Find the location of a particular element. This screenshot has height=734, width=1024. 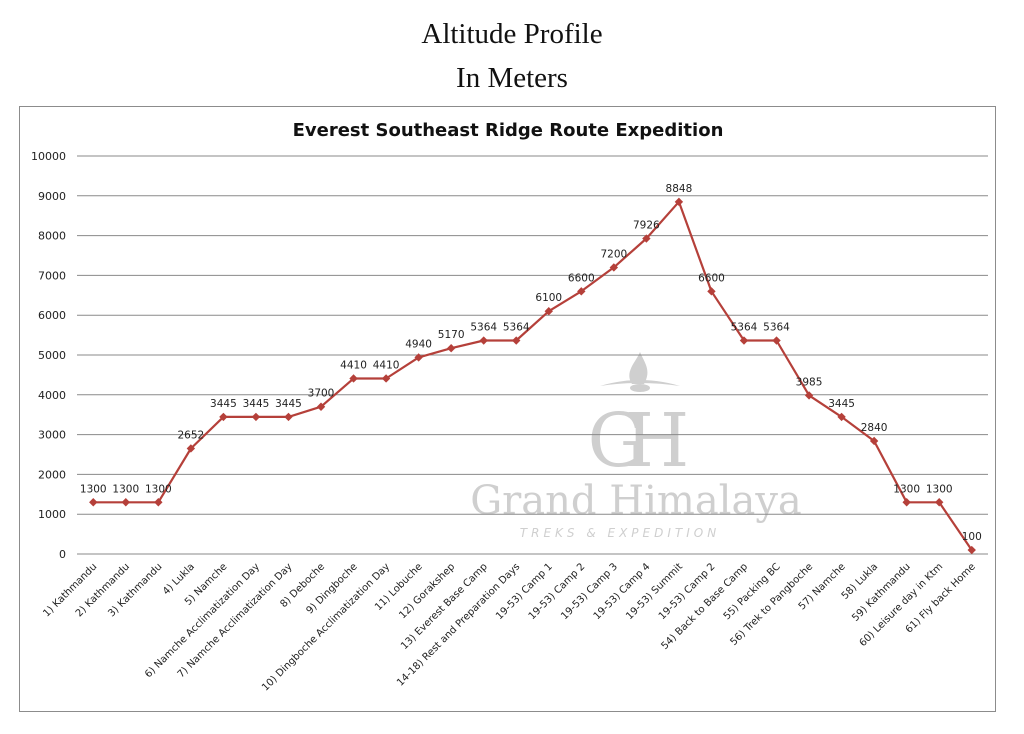

data-label: 2840 is located at coordinates (874, 428).